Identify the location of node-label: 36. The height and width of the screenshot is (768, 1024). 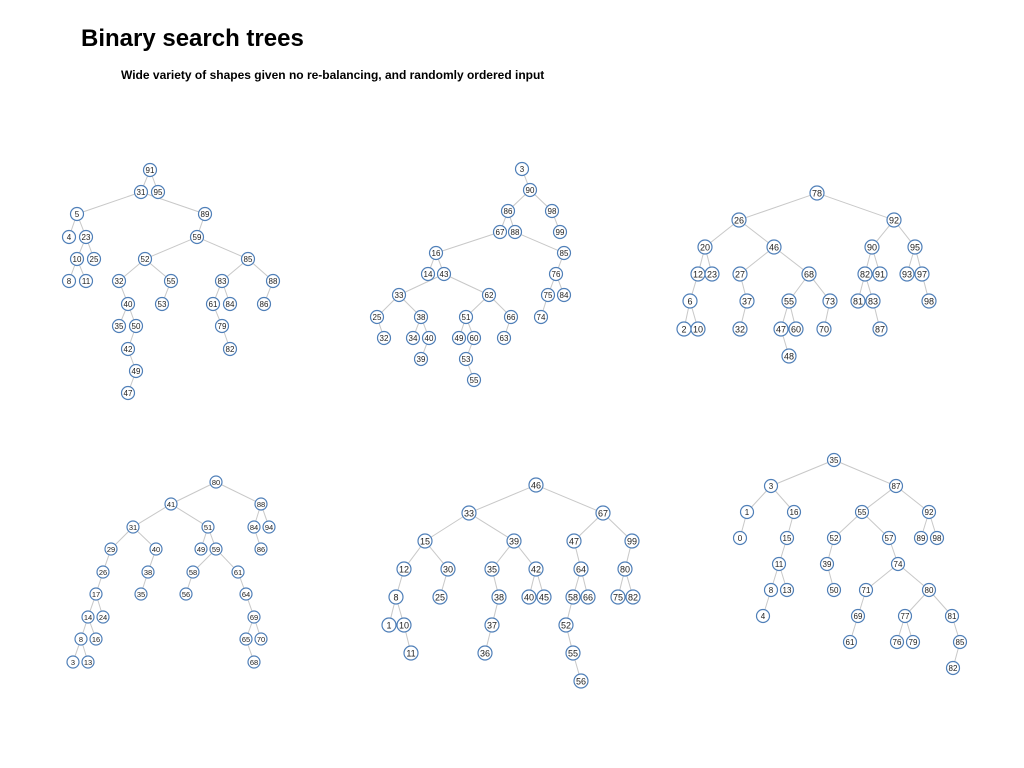
(485, 654).